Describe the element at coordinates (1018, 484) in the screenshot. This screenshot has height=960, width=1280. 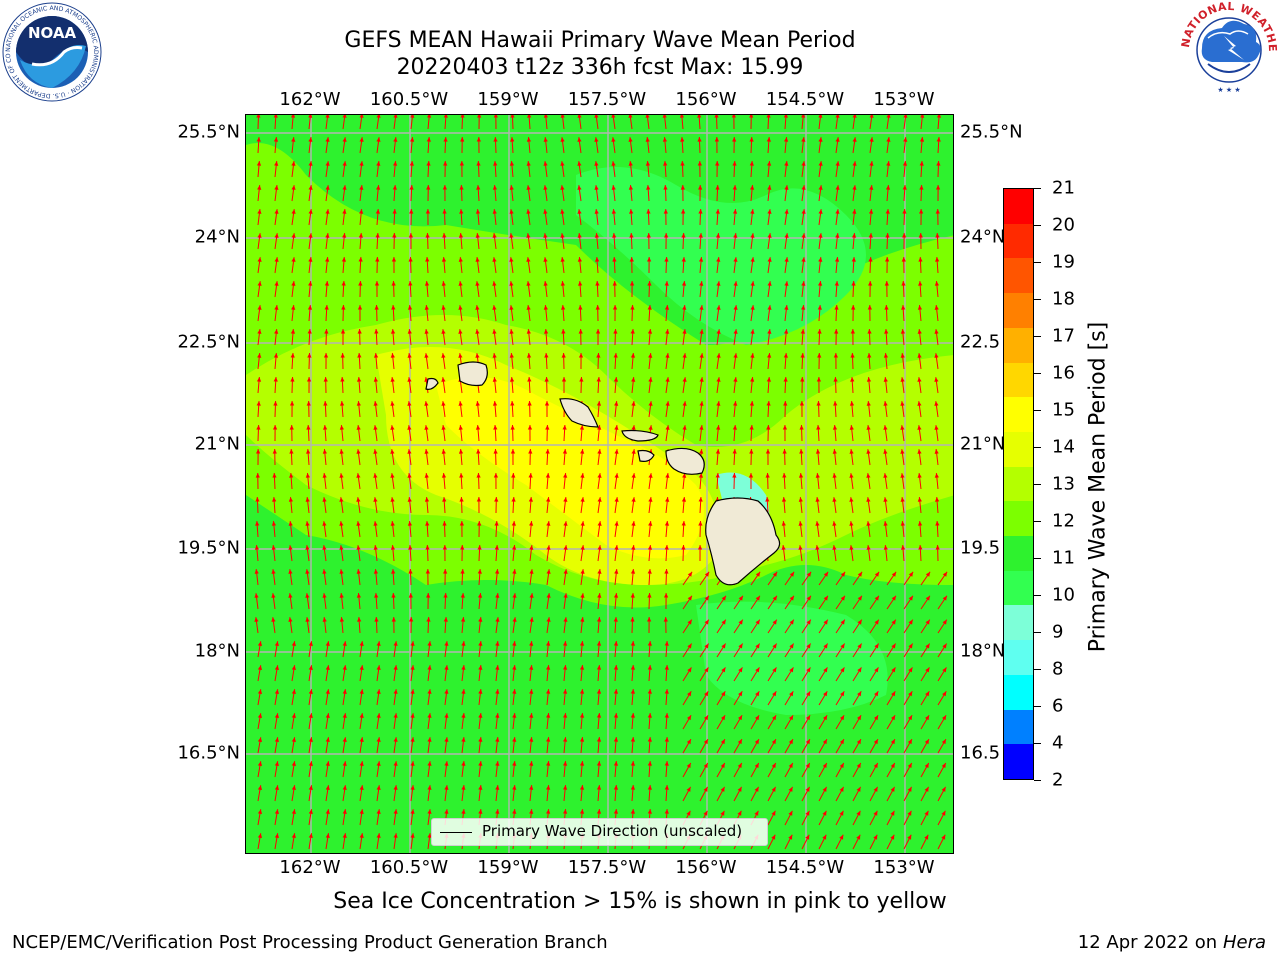
I see `colorbar-segment` at that location.